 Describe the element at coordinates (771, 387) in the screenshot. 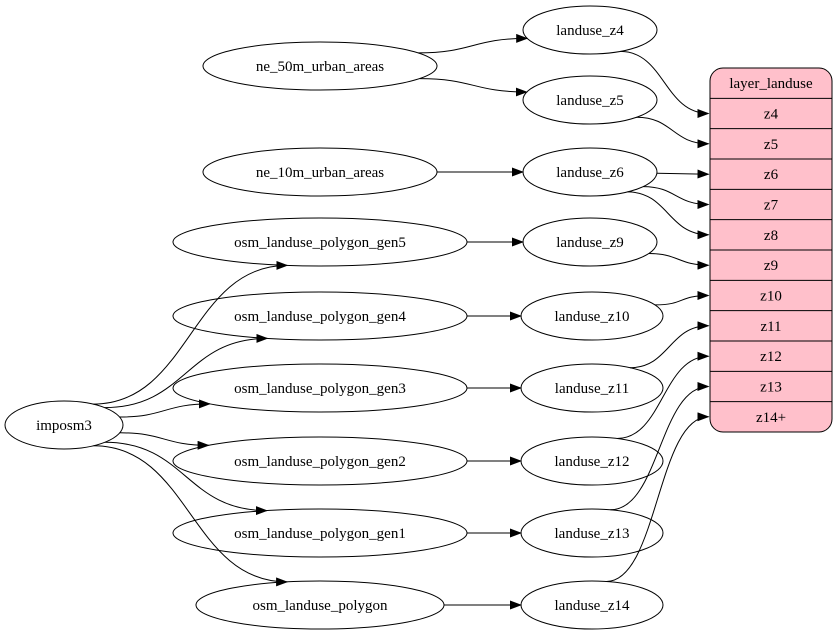

I see `table-row-z13: z13` at that location.